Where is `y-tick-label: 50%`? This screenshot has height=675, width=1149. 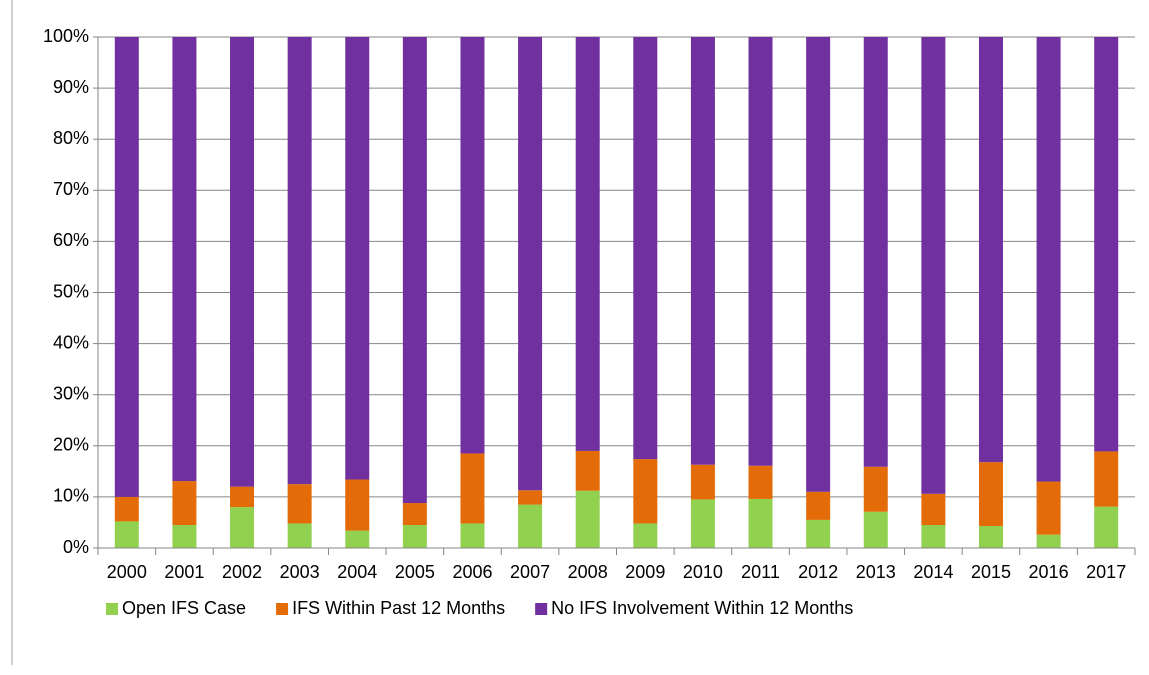 y-tick-label: 50% is located at coordinates (71, 291).